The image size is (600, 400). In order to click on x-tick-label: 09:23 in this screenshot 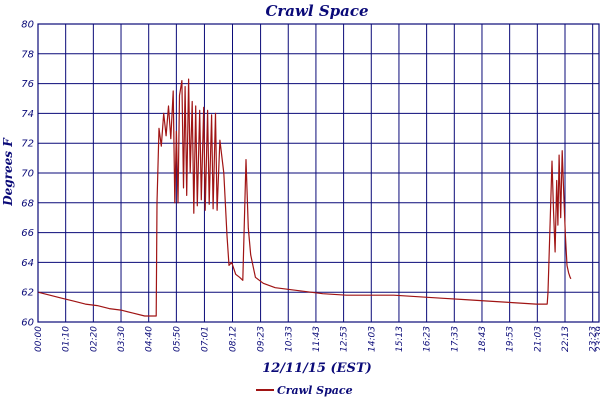, I will do `click(262, 339)`.